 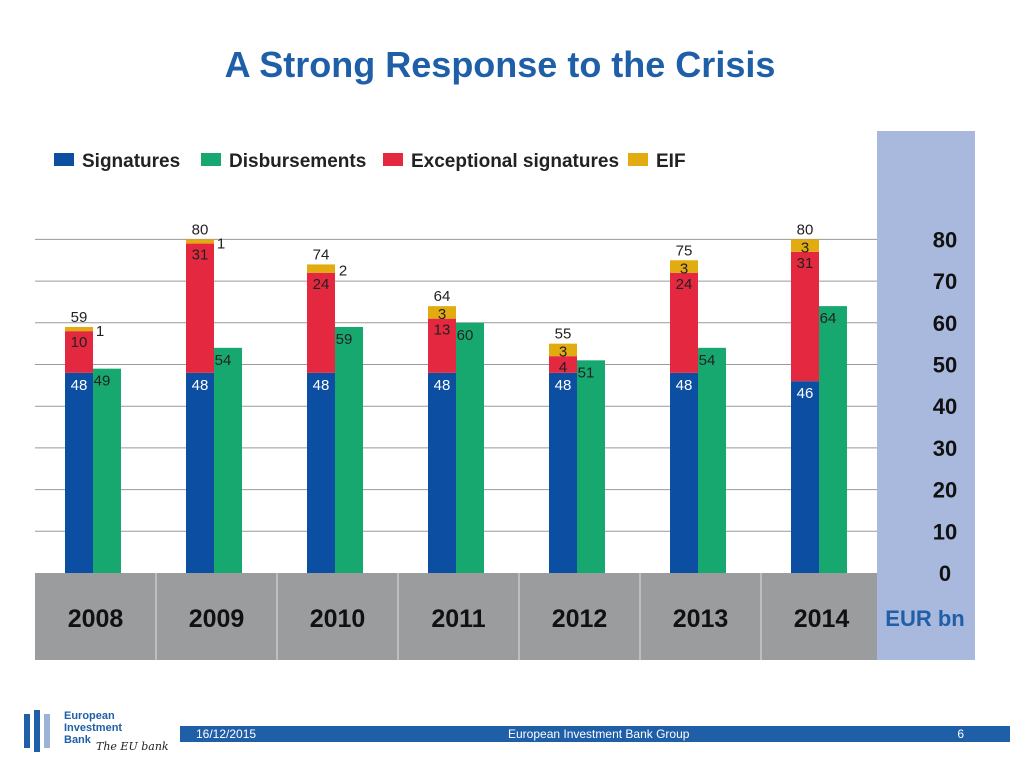 I want to click on label-exceptional-2014: 31, so click(x=805, y=263).